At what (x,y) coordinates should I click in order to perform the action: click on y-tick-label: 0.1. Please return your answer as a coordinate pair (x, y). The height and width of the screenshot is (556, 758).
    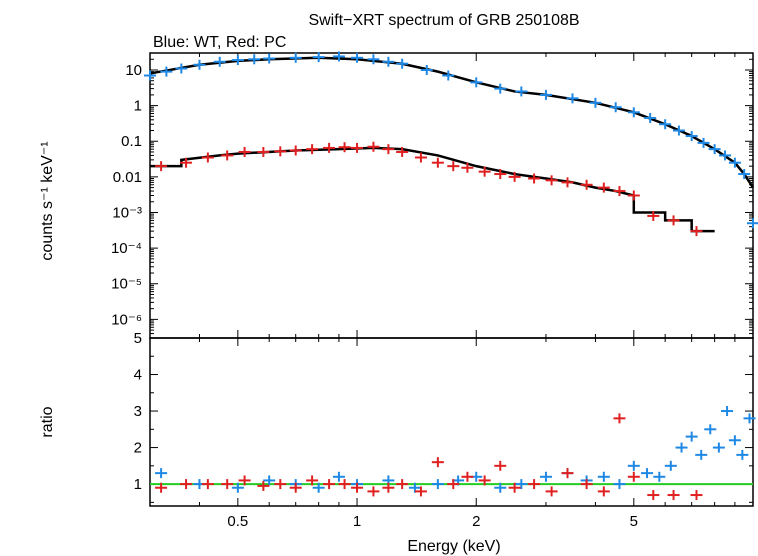
    Looking at the image, I should click on (131, 141).